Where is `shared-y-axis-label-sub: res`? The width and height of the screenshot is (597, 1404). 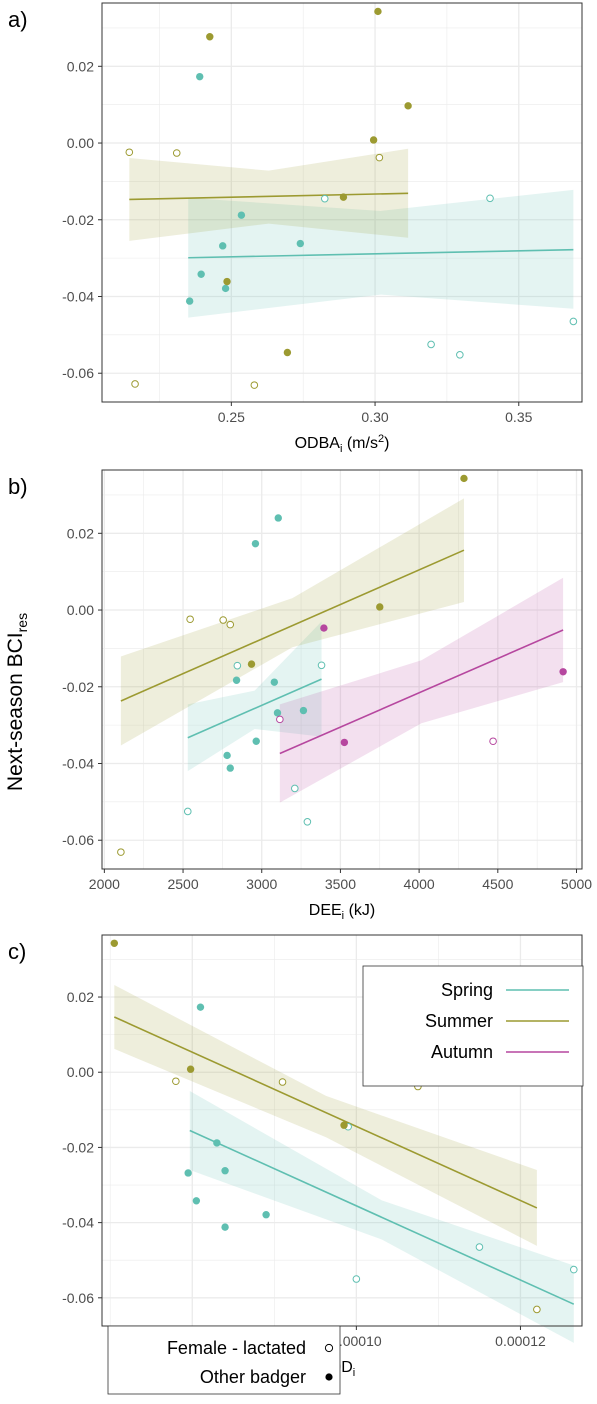
shared-y-axis-label-sub: res is located at coordinates (22, 622).